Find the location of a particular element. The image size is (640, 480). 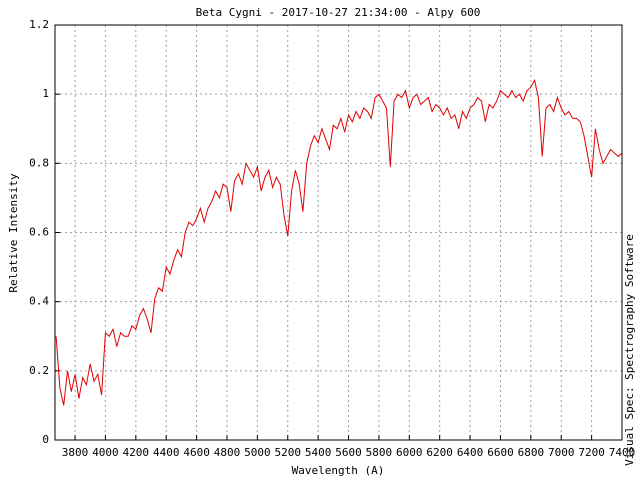

x-axis-label: Wavelength (A) is located at coordinates (338, 470).